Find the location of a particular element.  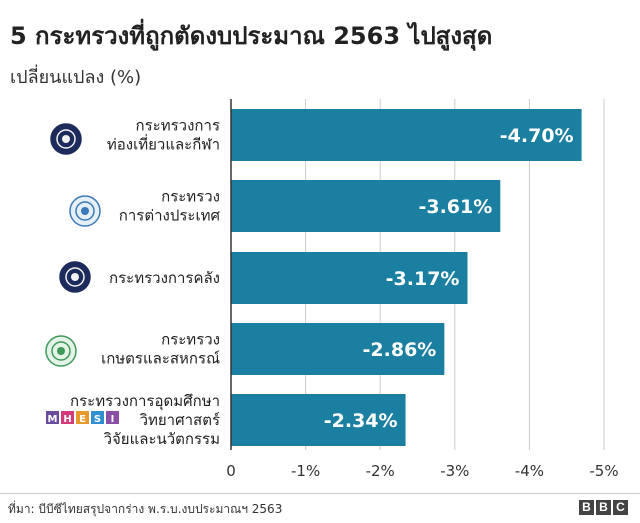

x-tick-label: -3% is located at coordinates (454, 471).